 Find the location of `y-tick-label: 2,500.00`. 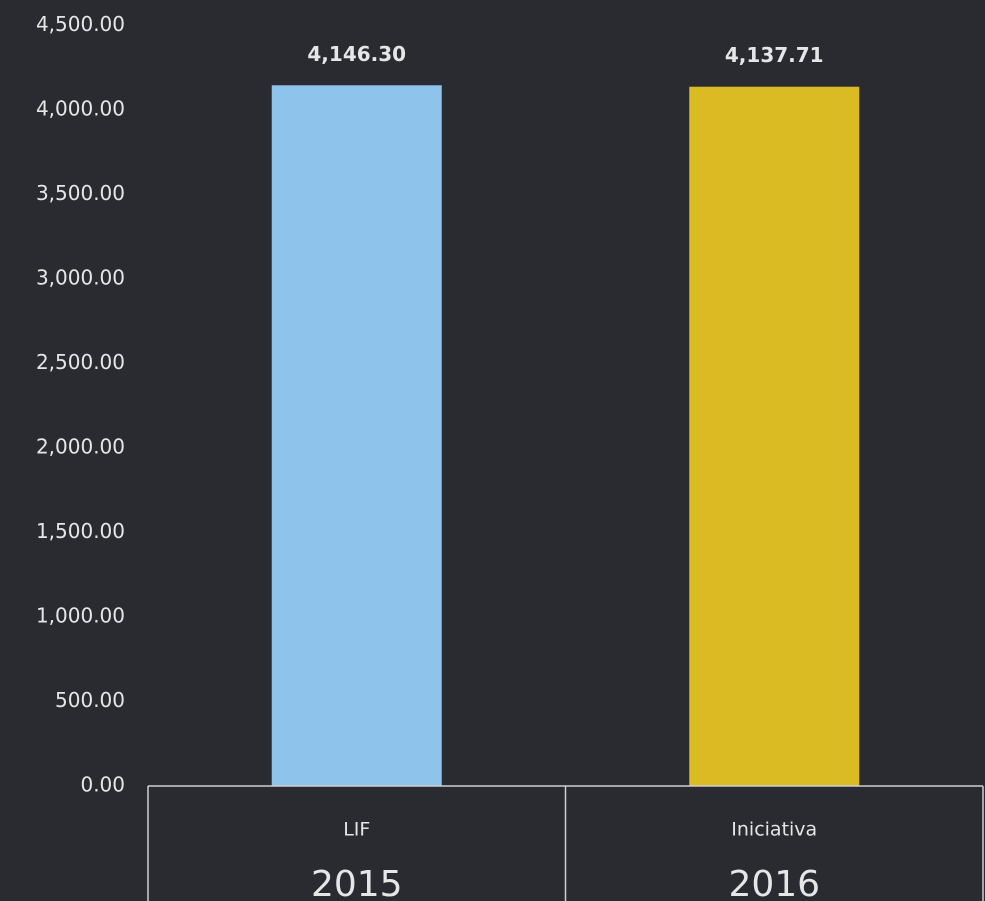

y-tick-label: 2,500.00 is located at coordinates (80, 362).